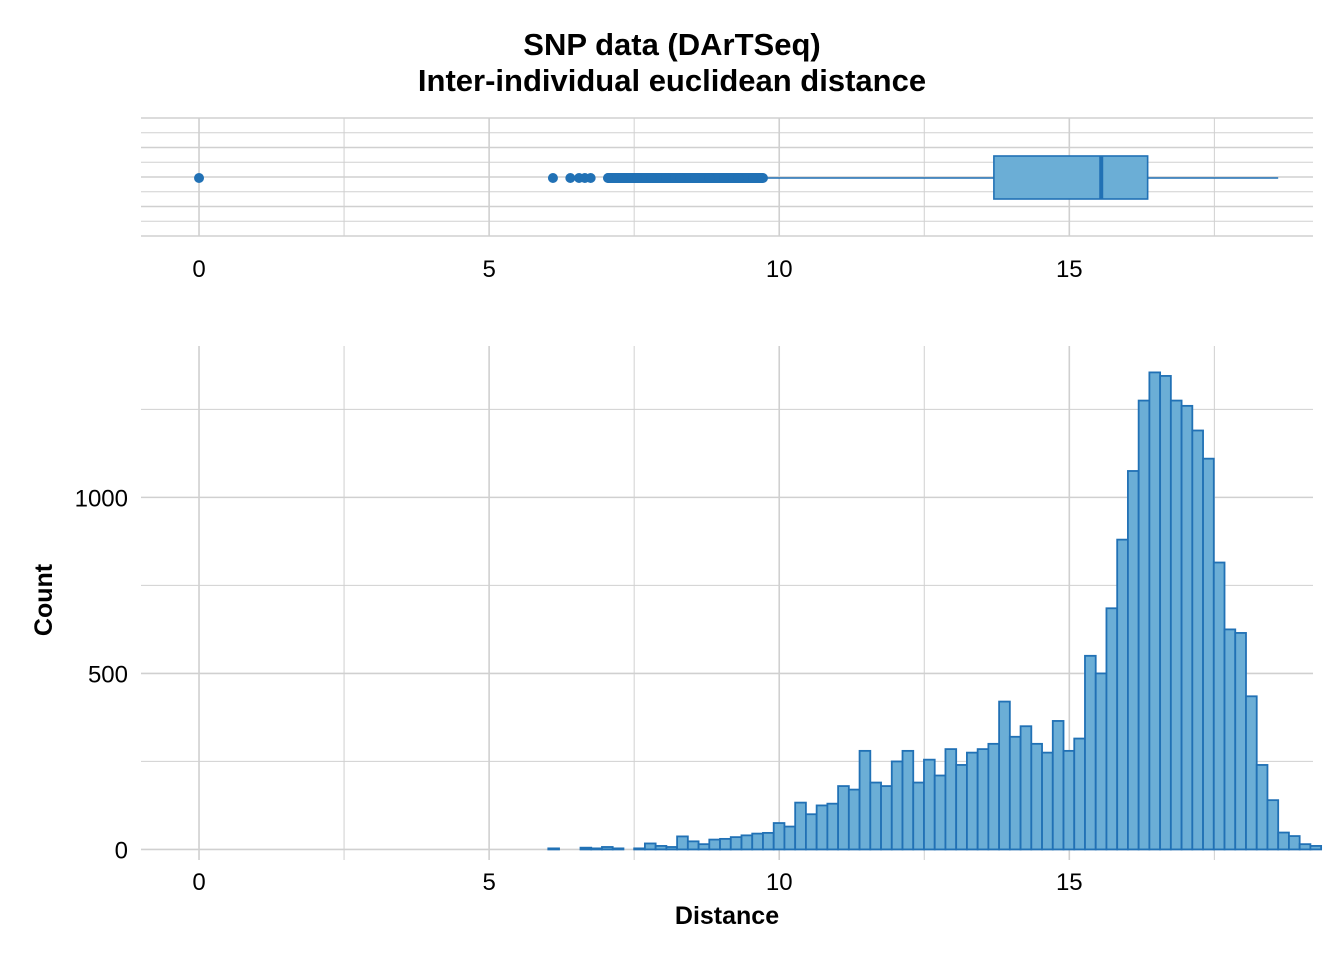  Describe the element at coordinates (108, 674) in the screenshot. I see `hist-y-tick-label: 500` at that location.